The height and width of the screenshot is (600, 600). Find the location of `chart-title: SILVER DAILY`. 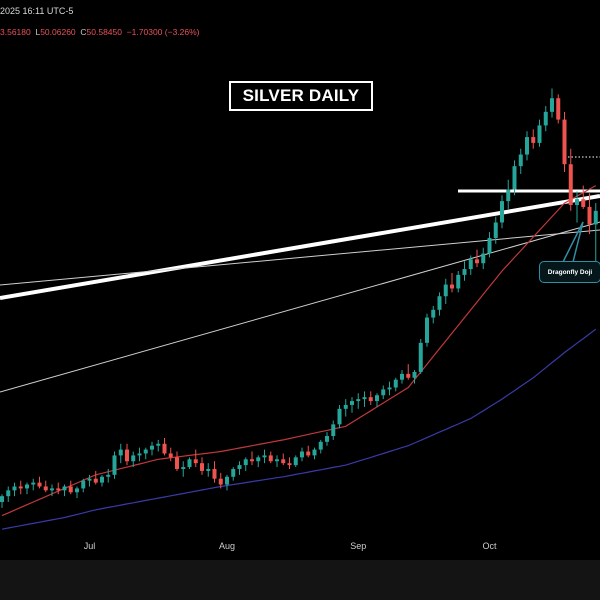

chart-title: SILVER DAILY is located at coordinates (301, 96).